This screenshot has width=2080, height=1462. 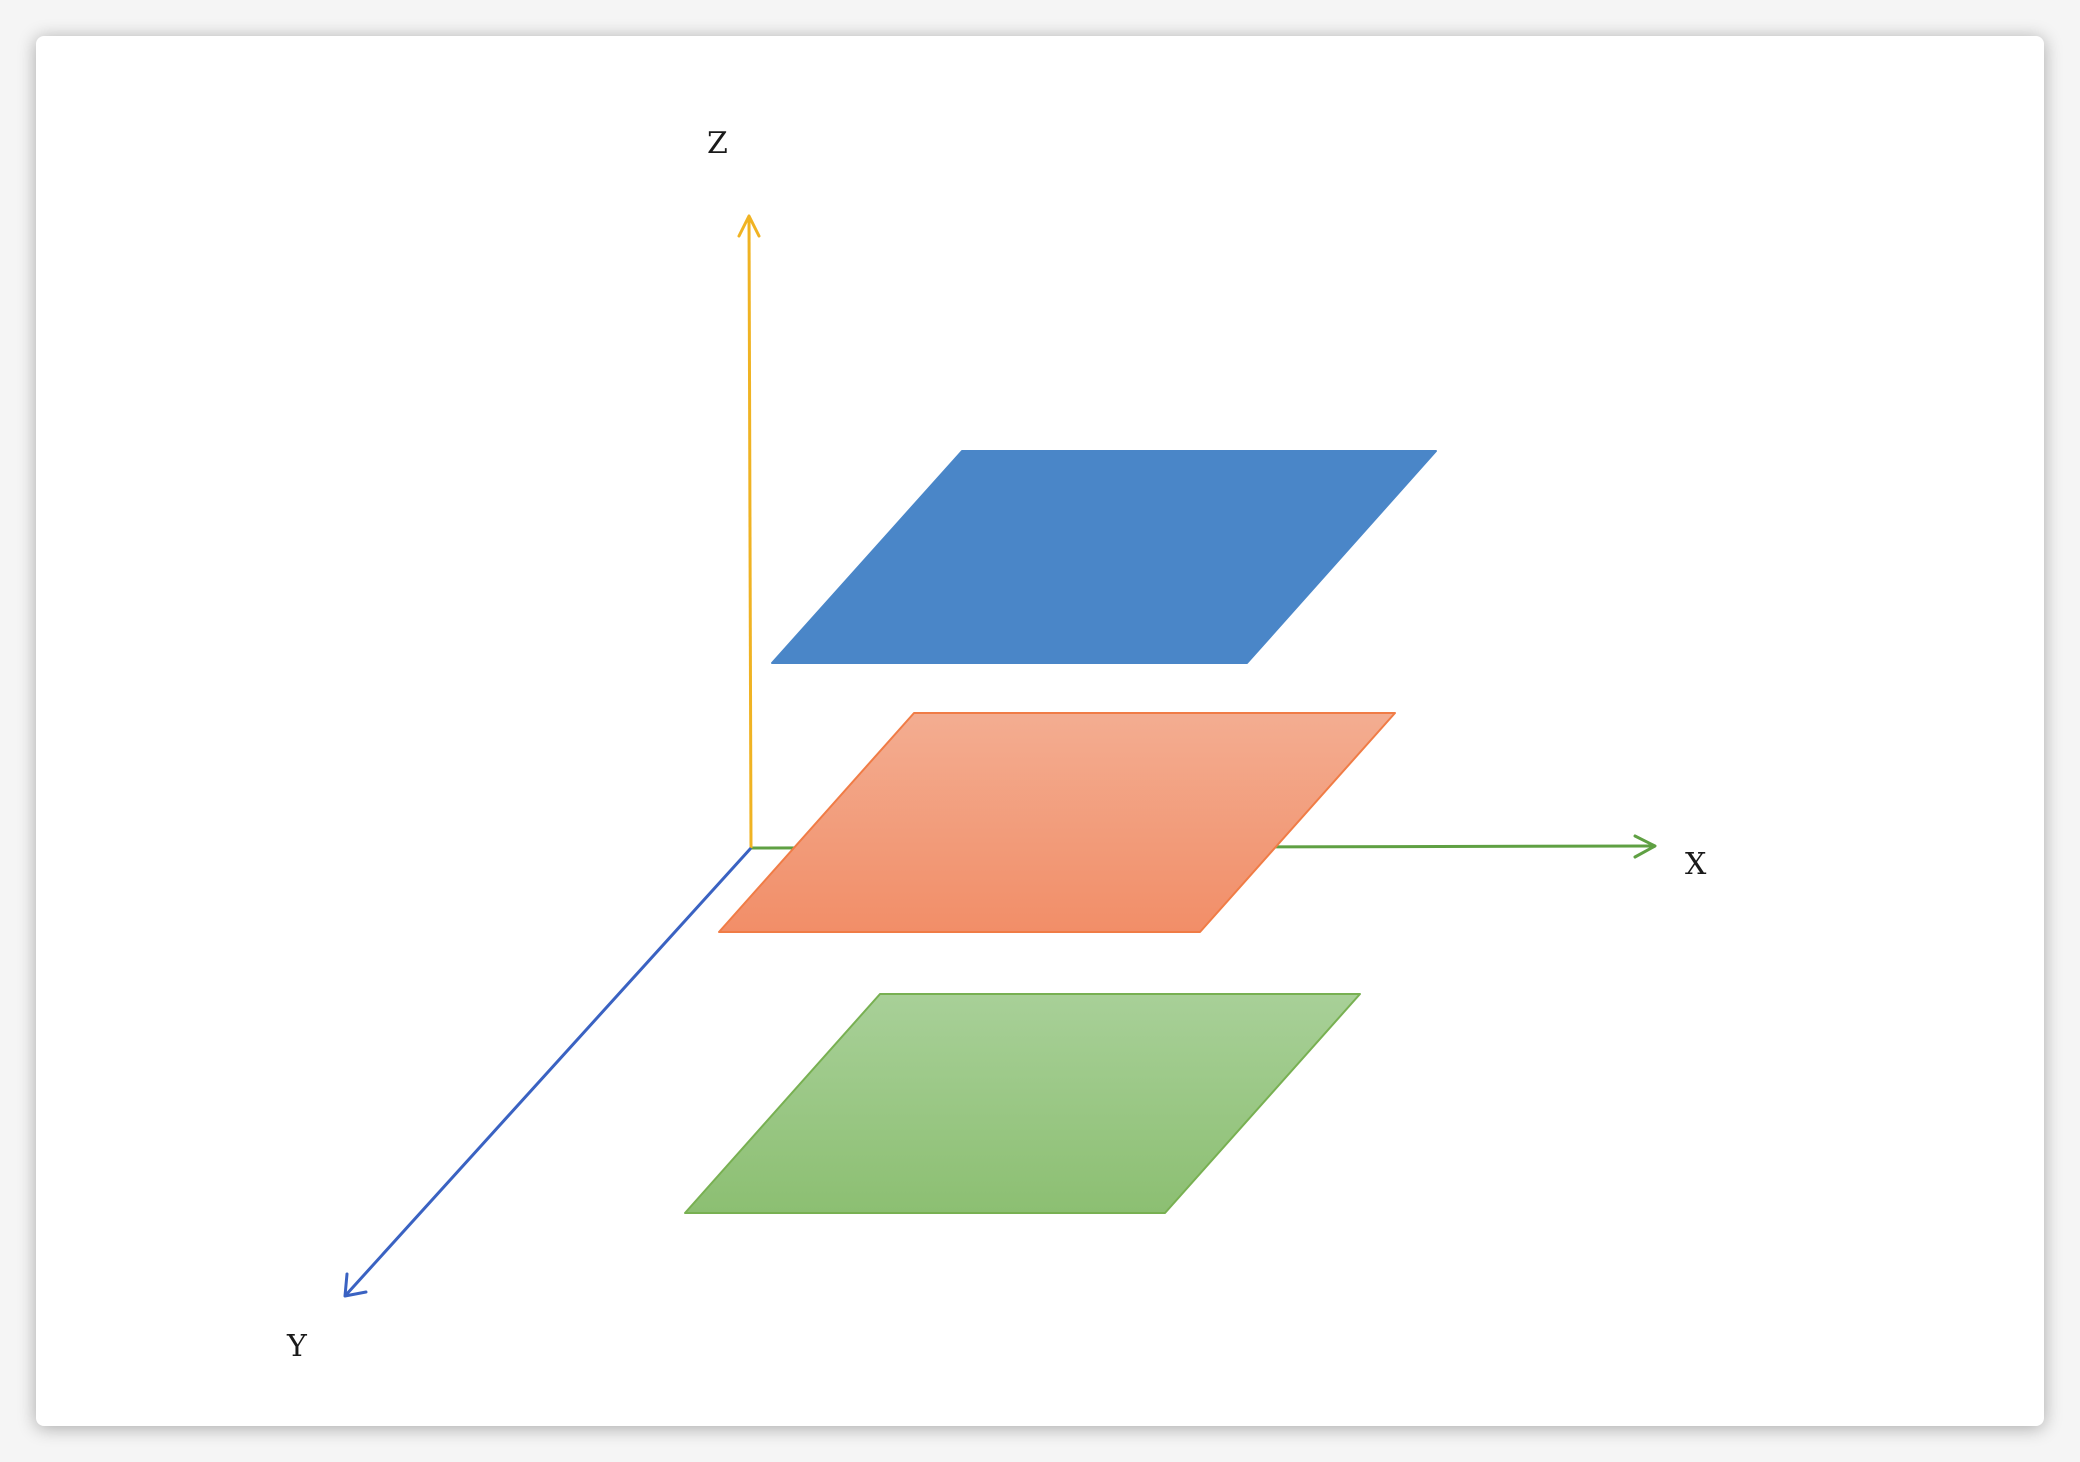 I want to click on plane-middle, so click(x=1057, y=822).